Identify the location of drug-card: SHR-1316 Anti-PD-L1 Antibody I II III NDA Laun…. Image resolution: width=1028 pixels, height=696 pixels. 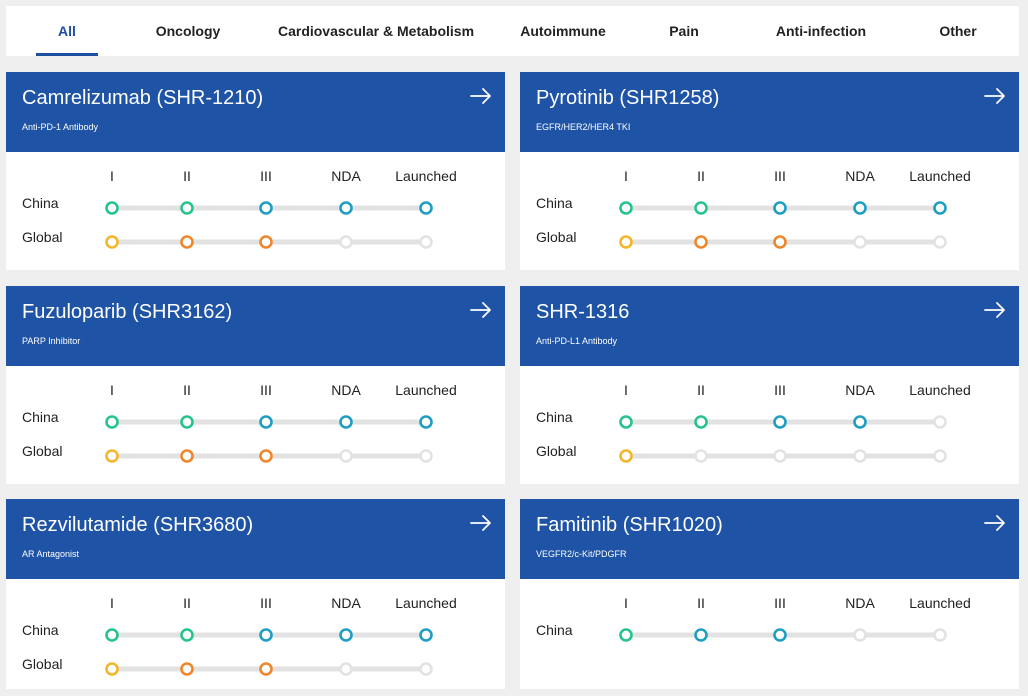
(769, 385).